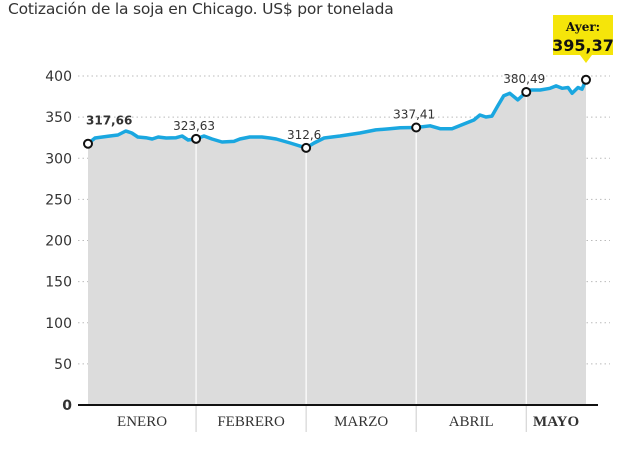 This screenshot has height=452, width=640. What do you see at coordinates (583, 45) in the screenshot?
I see `callout-value: 395,37` at bounding box center [583, 45].